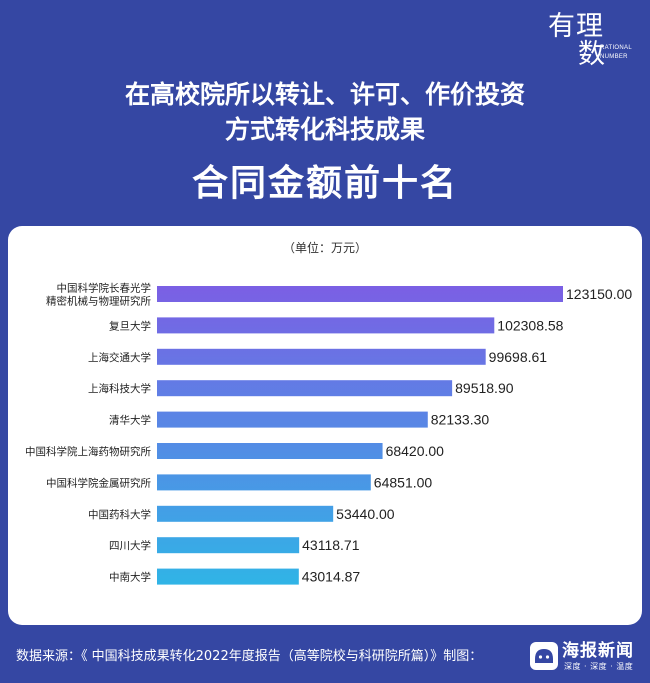 The width and height of the screenshot is (650, 683). I want to click on brand-icon, so click(544, 656).